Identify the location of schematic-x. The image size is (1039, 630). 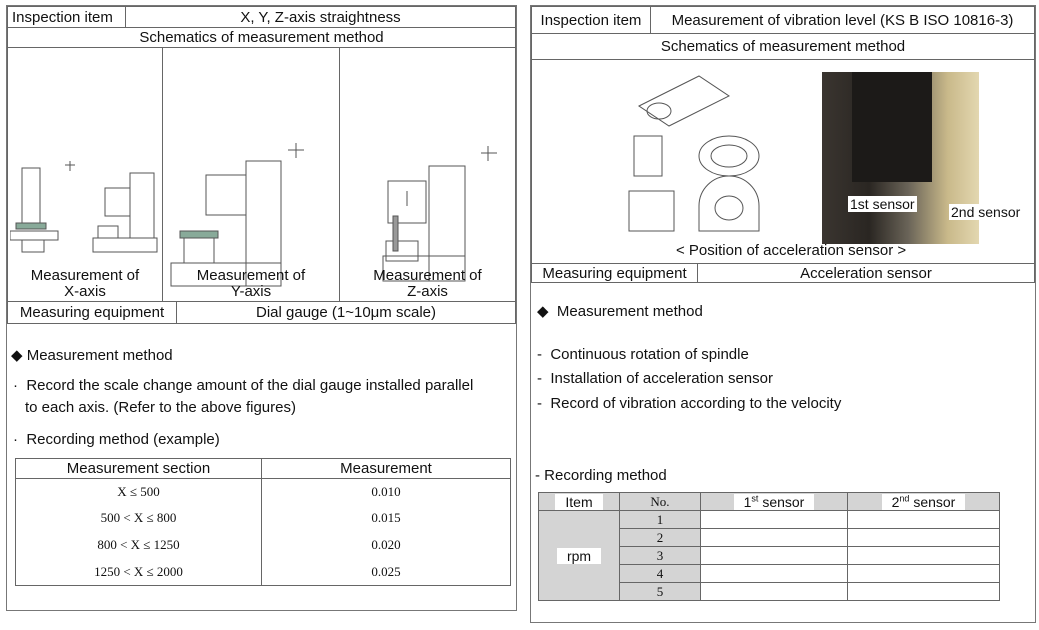
(85, 174).